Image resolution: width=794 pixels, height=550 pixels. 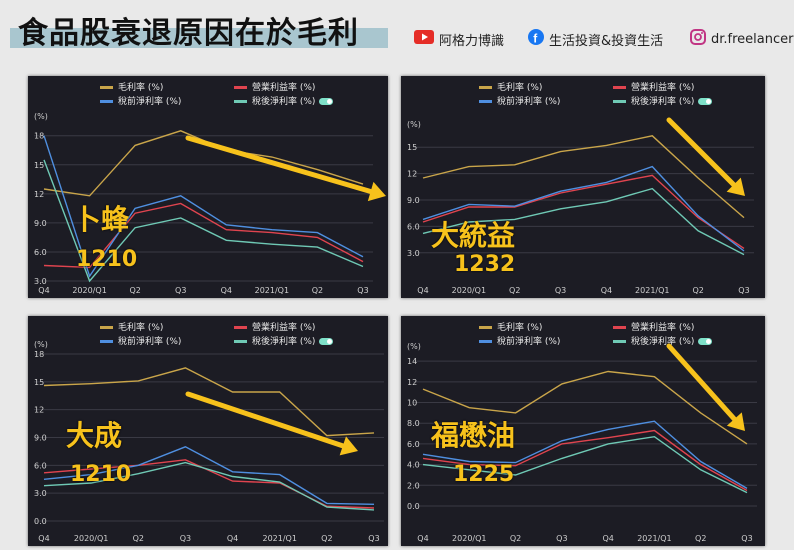 I want to click on youtube-icon, so click(x=424, y=39).